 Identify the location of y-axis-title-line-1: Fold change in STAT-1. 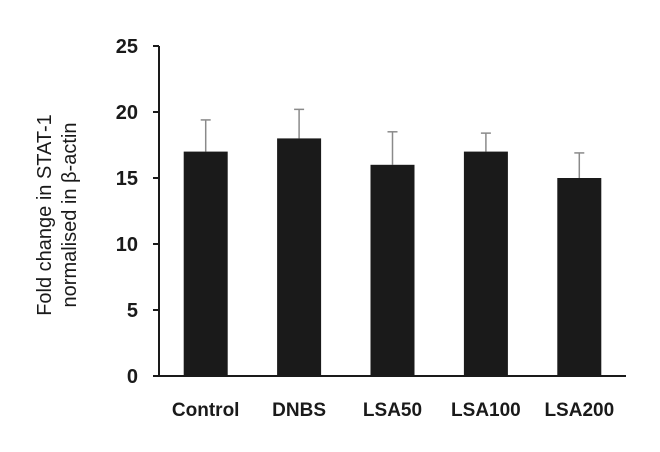
(45, 215).